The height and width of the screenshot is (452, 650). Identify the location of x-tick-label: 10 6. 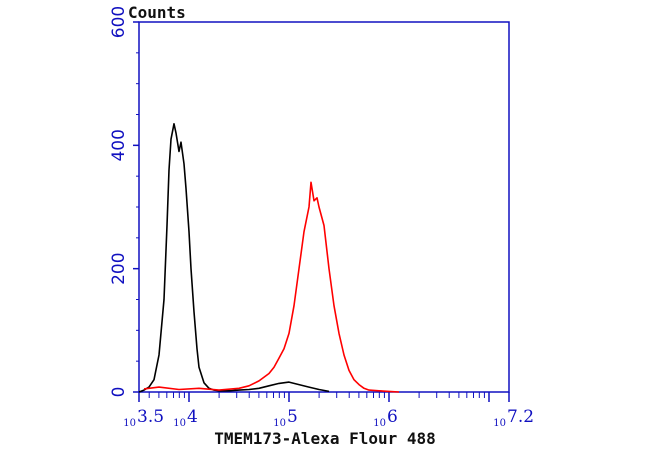
(385, 418).